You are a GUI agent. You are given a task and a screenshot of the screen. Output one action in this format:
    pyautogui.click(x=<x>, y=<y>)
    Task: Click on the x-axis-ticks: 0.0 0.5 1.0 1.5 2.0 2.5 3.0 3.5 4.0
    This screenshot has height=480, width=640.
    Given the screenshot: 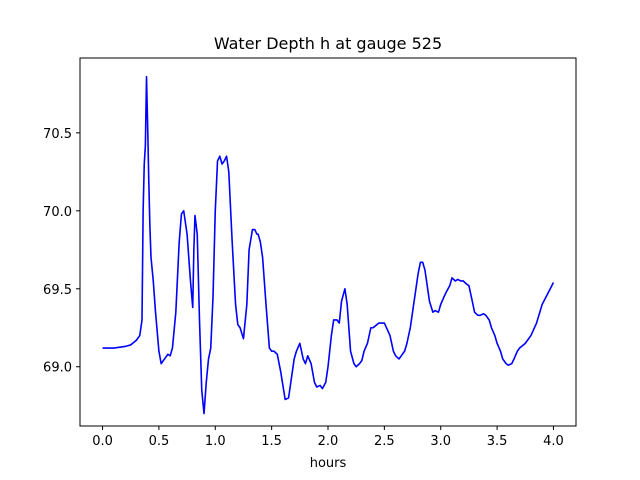 What is the action you would take?
    pyautogui.click(x=328, y=437)
    